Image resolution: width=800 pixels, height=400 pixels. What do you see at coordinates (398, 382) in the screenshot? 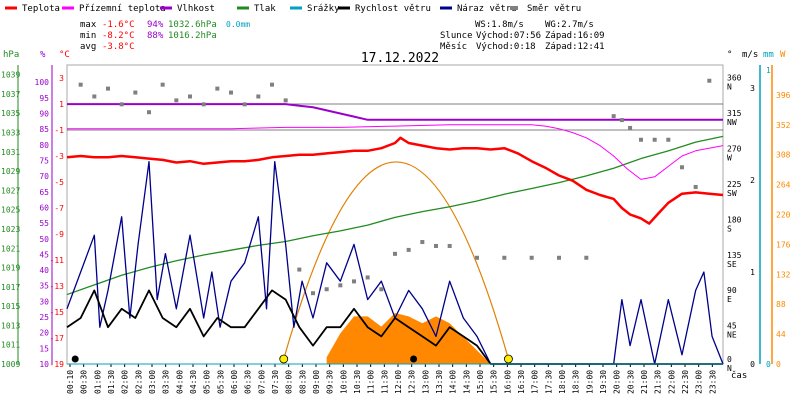
I see `x-tick-label: 12:00` at bounding box center [398, 382].